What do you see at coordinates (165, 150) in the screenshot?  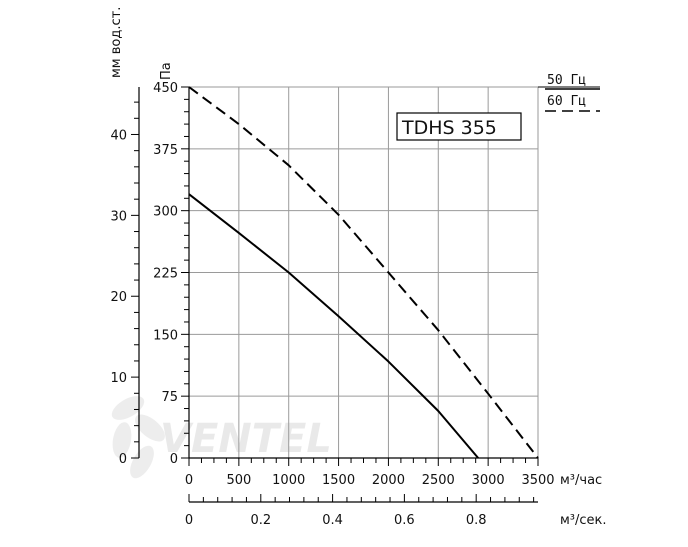 I see `y-tick-label: 375` at bounding box center [165, 150].